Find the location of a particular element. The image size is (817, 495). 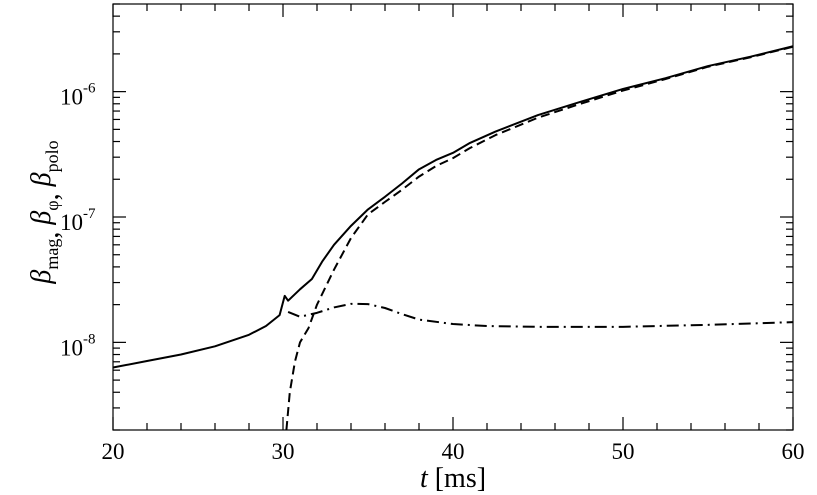

x-tick-label: 50 is located at coordinates (623, 451).